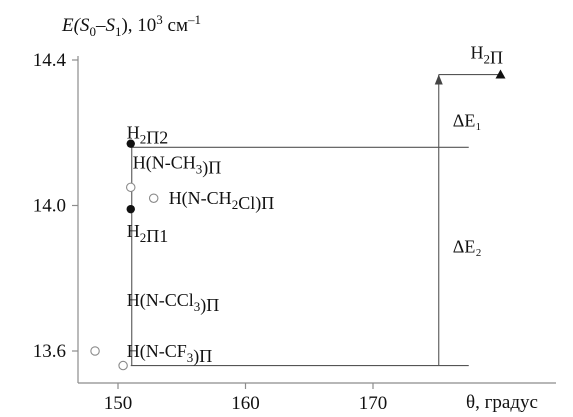  Describe the element at coordinates (138, 25) in the screenshot. I see `y-axis-title-part: ), 10` at that location.